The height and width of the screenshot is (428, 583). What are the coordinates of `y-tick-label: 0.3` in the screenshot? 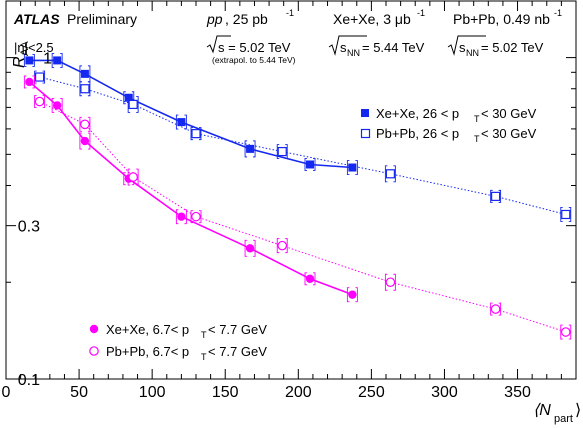 It's located at (29, 227).